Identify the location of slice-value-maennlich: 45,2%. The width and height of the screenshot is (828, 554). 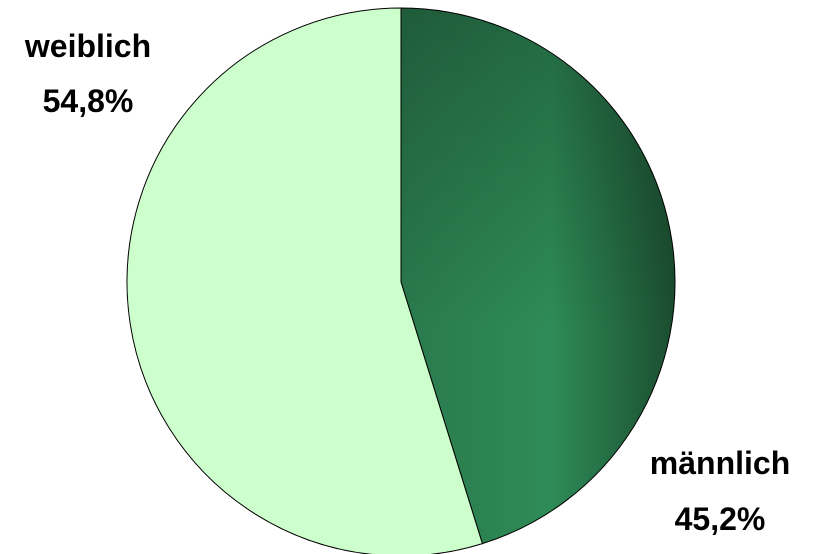
(720, 519).